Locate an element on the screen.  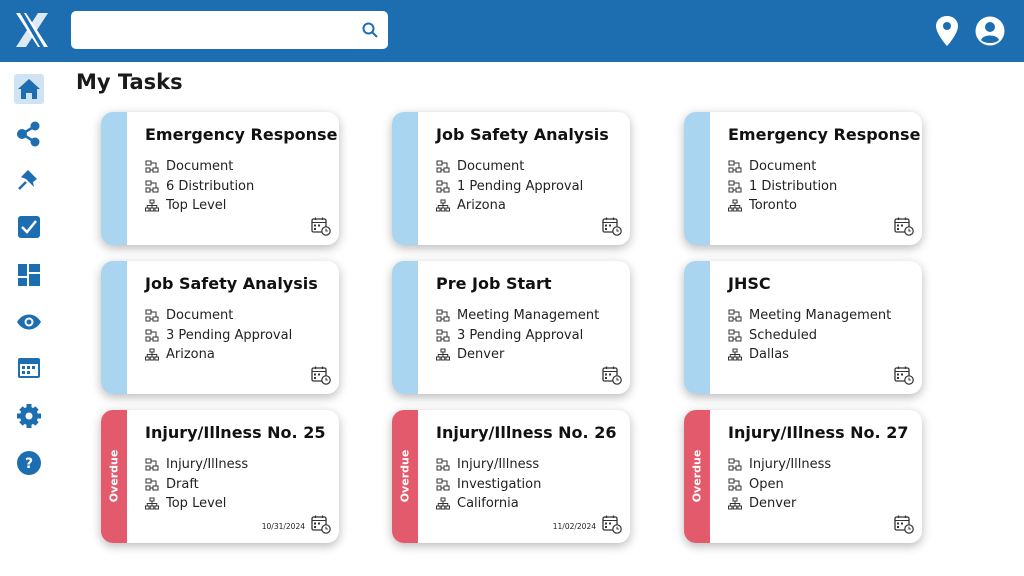
logo is located at coordinates (32, 30).